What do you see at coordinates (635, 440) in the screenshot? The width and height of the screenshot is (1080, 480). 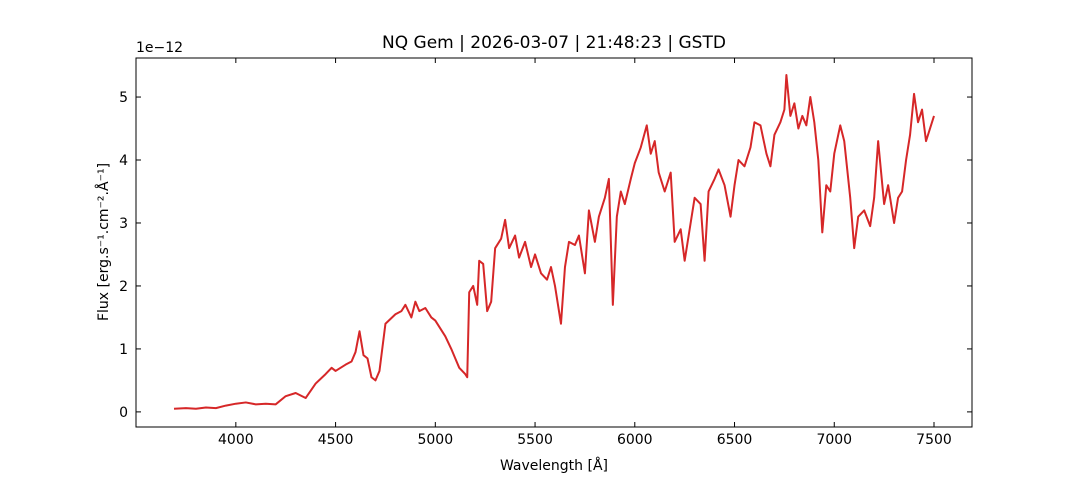 I see `x-tick-label: 6000` at bounding box center [635, 440].